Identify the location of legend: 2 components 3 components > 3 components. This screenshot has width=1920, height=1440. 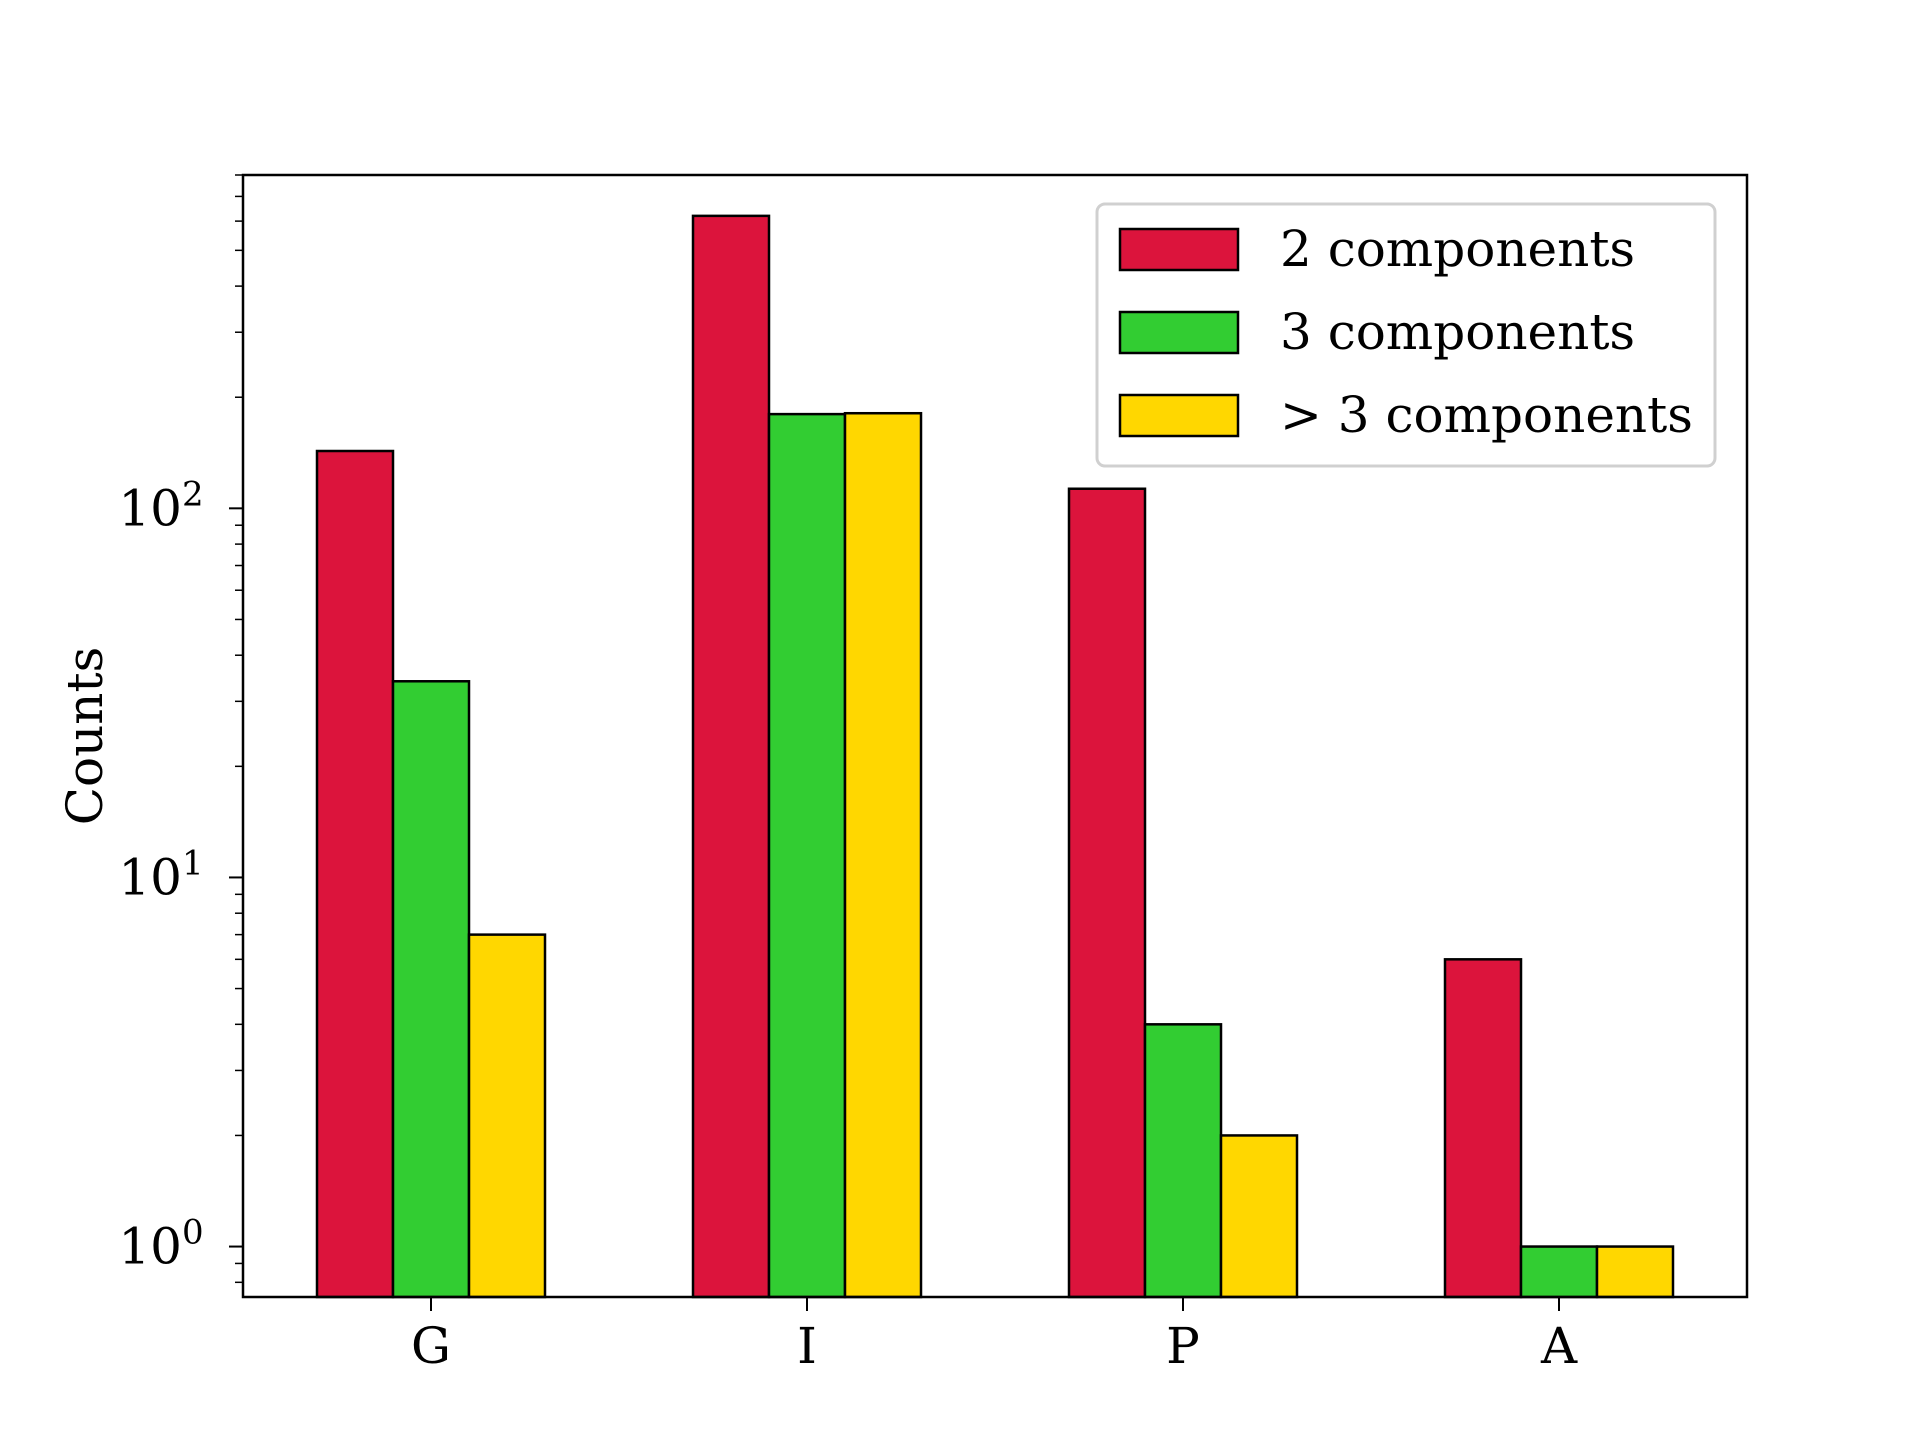
(1406, 335).